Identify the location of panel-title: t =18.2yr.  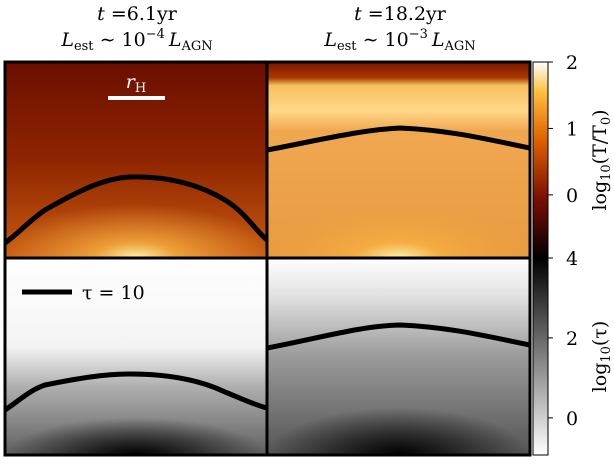
(400, 14).